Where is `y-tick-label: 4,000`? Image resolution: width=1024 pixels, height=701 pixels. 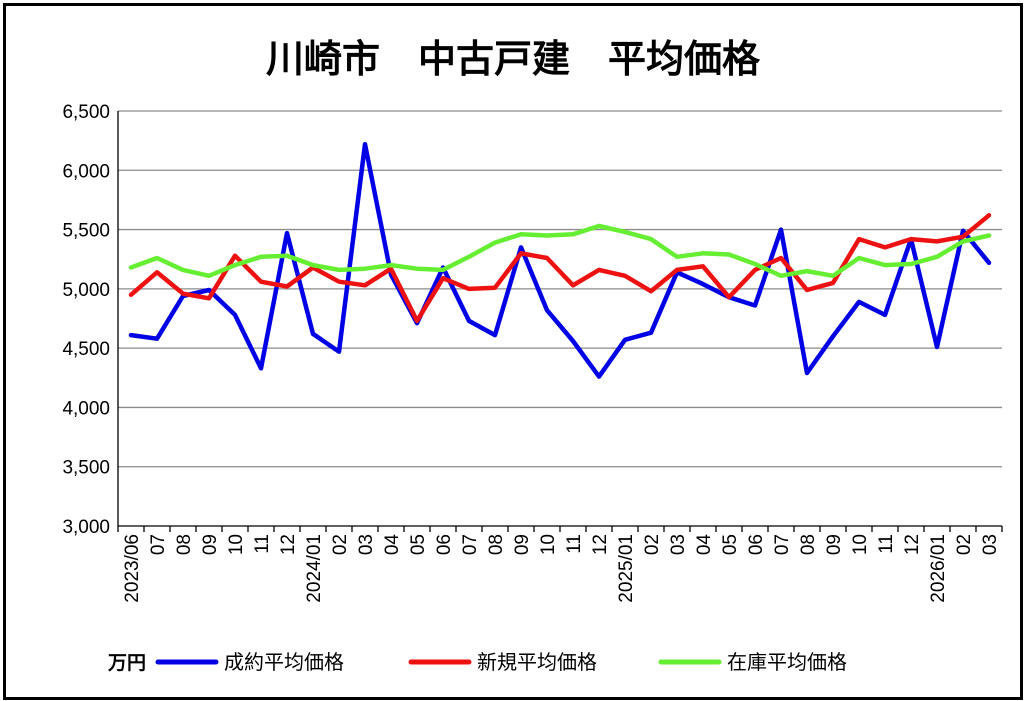 y-tick-label: 4,000 is located at coordinates (86, 408).